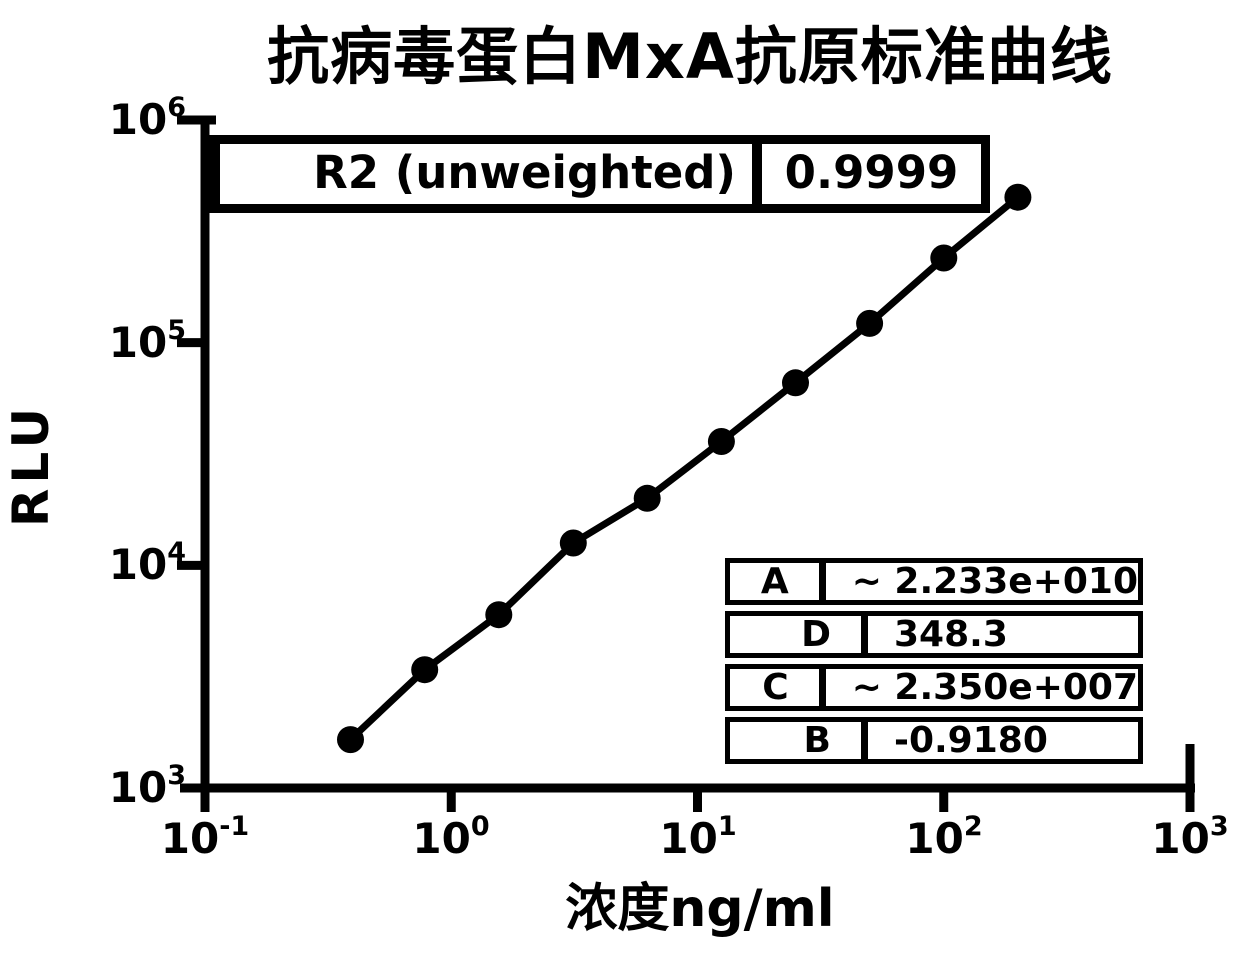  Describe the element at coordinates (524, 172) in the screenshot. I see `r2-label: R2 (unweighted)` at that location.